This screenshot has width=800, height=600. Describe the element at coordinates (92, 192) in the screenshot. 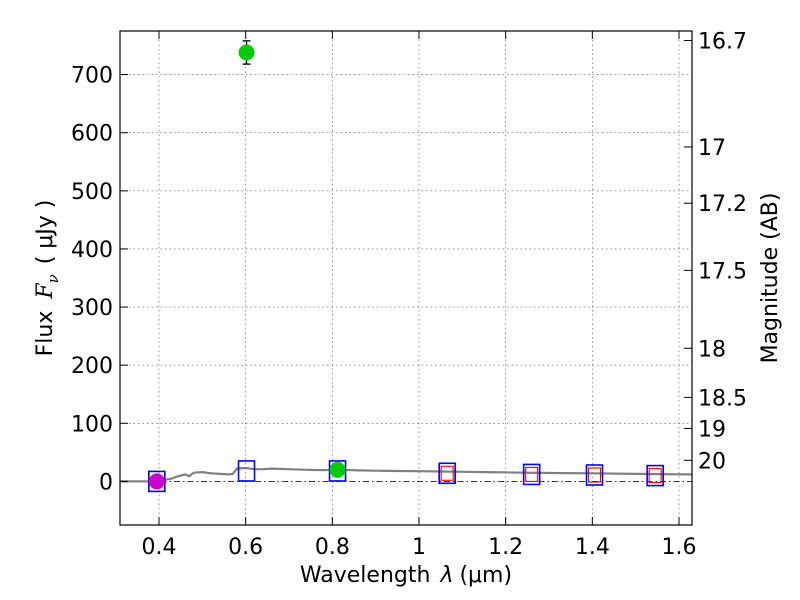

I see `y-tick-label: 500` at that location.